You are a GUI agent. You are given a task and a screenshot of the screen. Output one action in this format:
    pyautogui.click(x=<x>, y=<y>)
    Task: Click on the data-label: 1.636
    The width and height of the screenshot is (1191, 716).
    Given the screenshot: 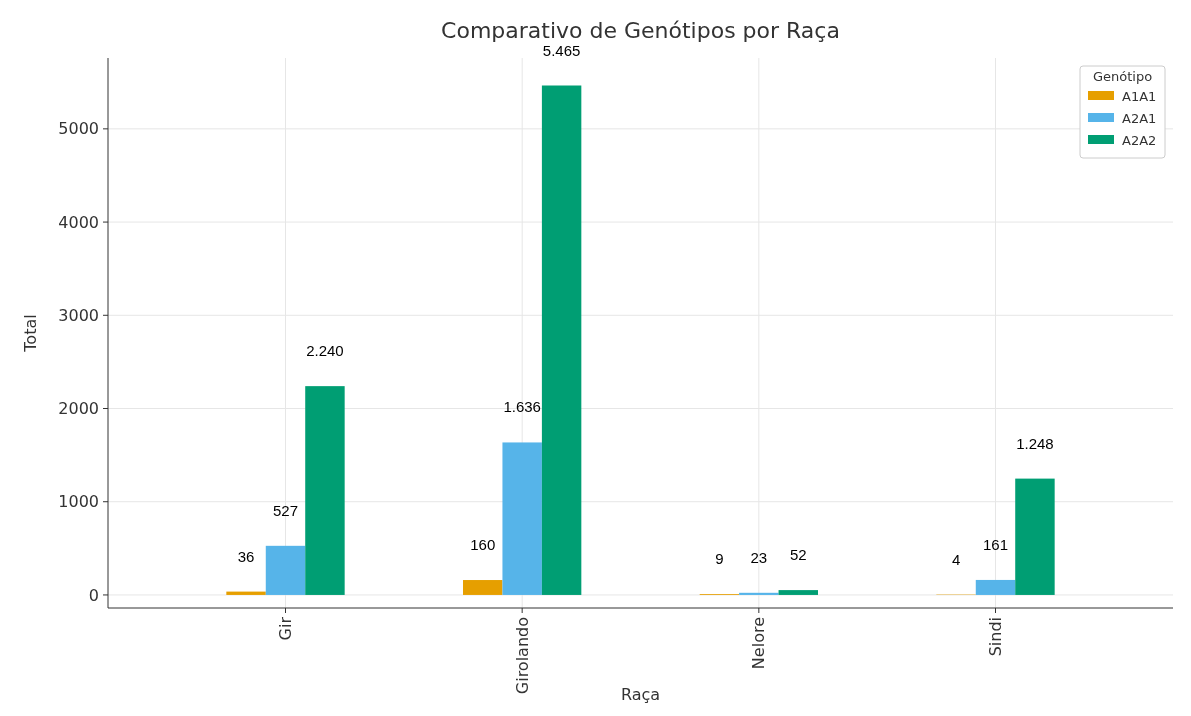 What is the action you would take?
    pyautogui.click(x=522, y=407)
    